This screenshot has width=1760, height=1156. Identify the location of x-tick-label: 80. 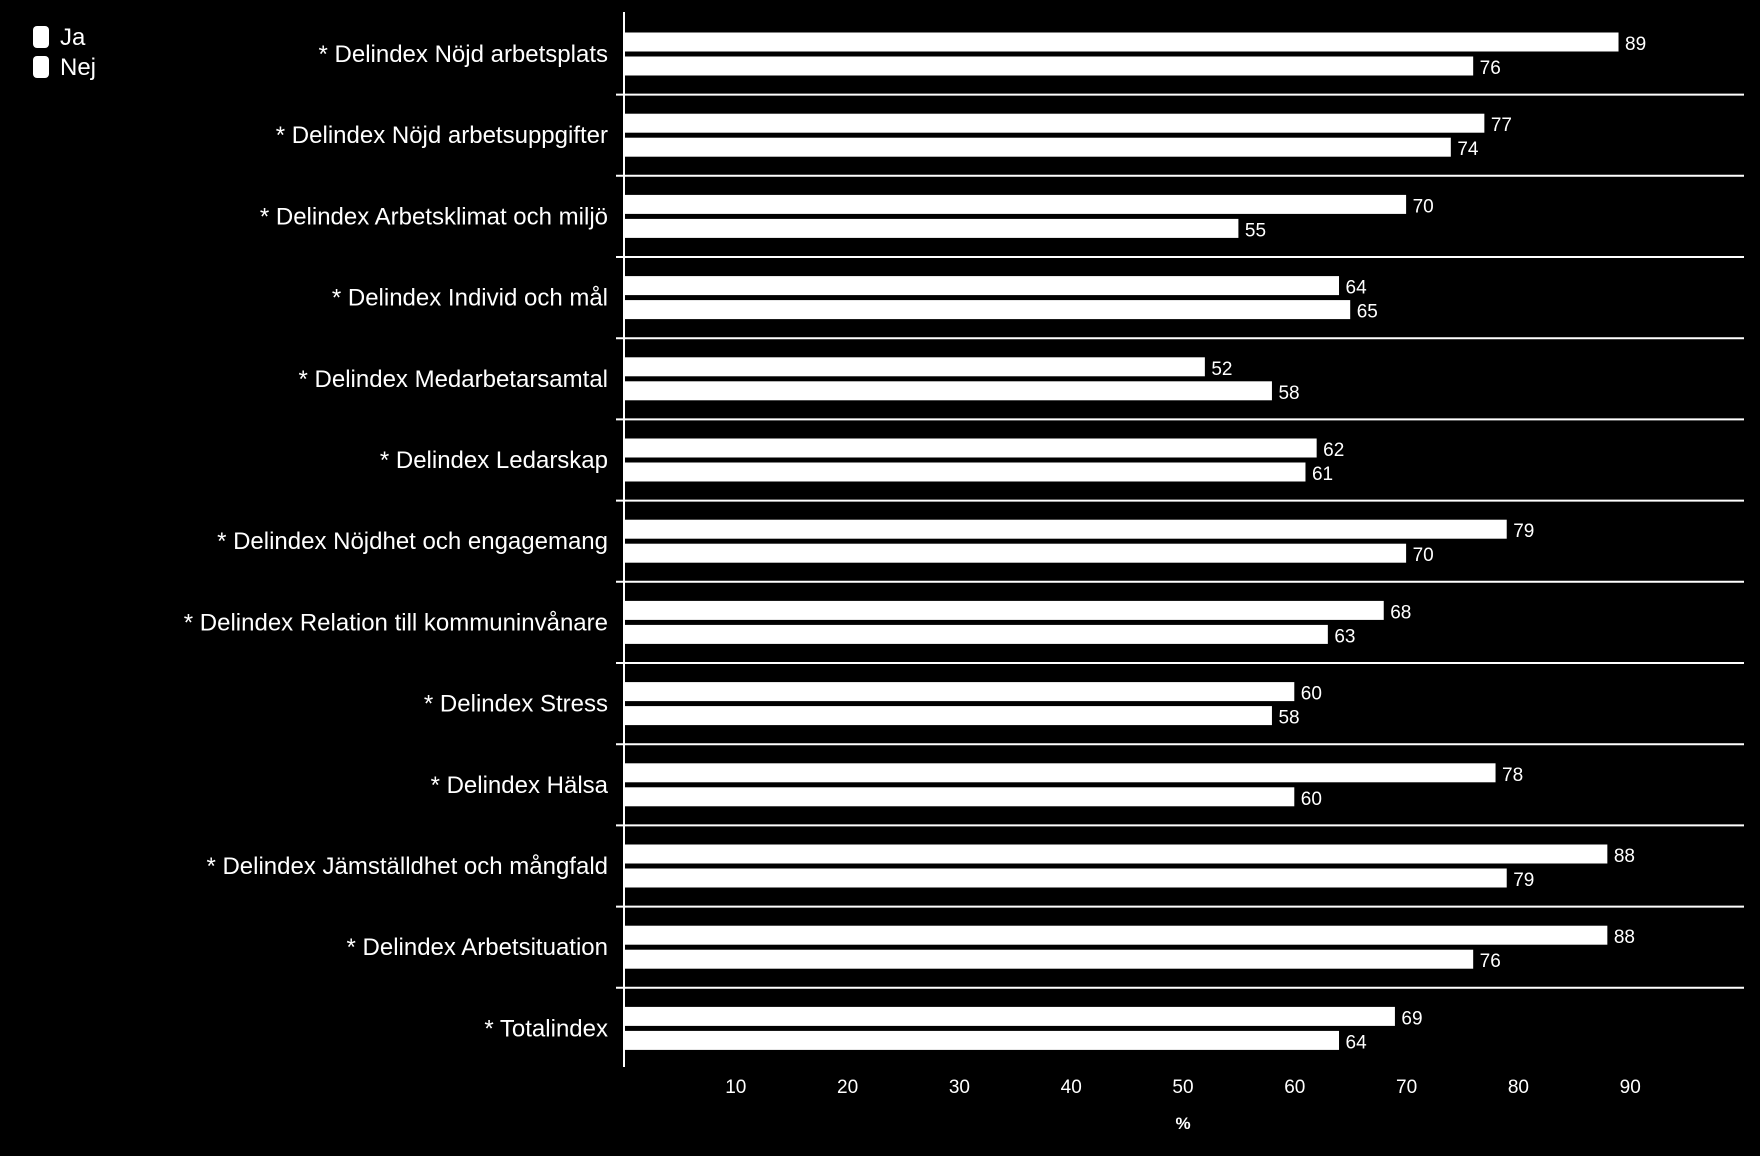
(1518, 1087).